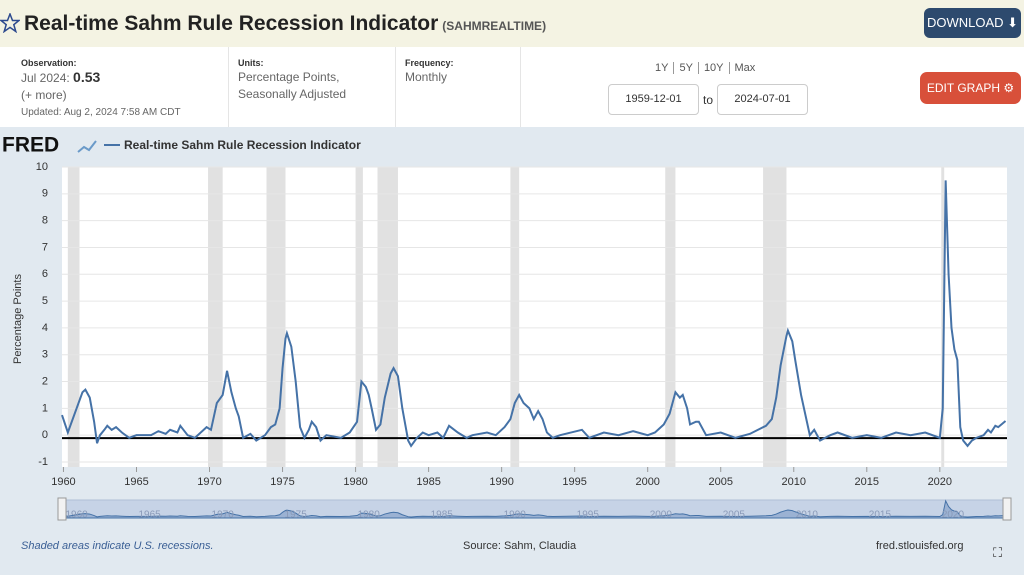  What do you see at coordinates (136, 482) in the screenshot?
I see `x-tick-label: 1965` at bounding box center [136, 482].